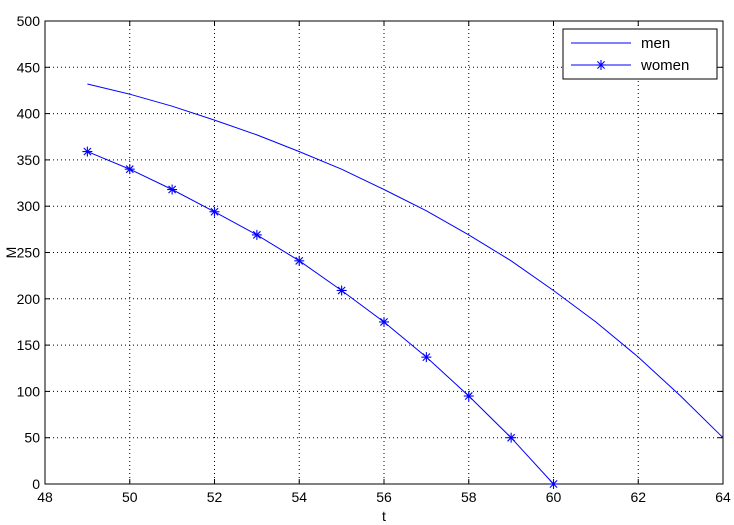 This screenshot has width=734, height=525. What do you see at coordinates (29, 206) in the screenshot?
I see `y-tick-label: 300` at bounding box center [29, 206].